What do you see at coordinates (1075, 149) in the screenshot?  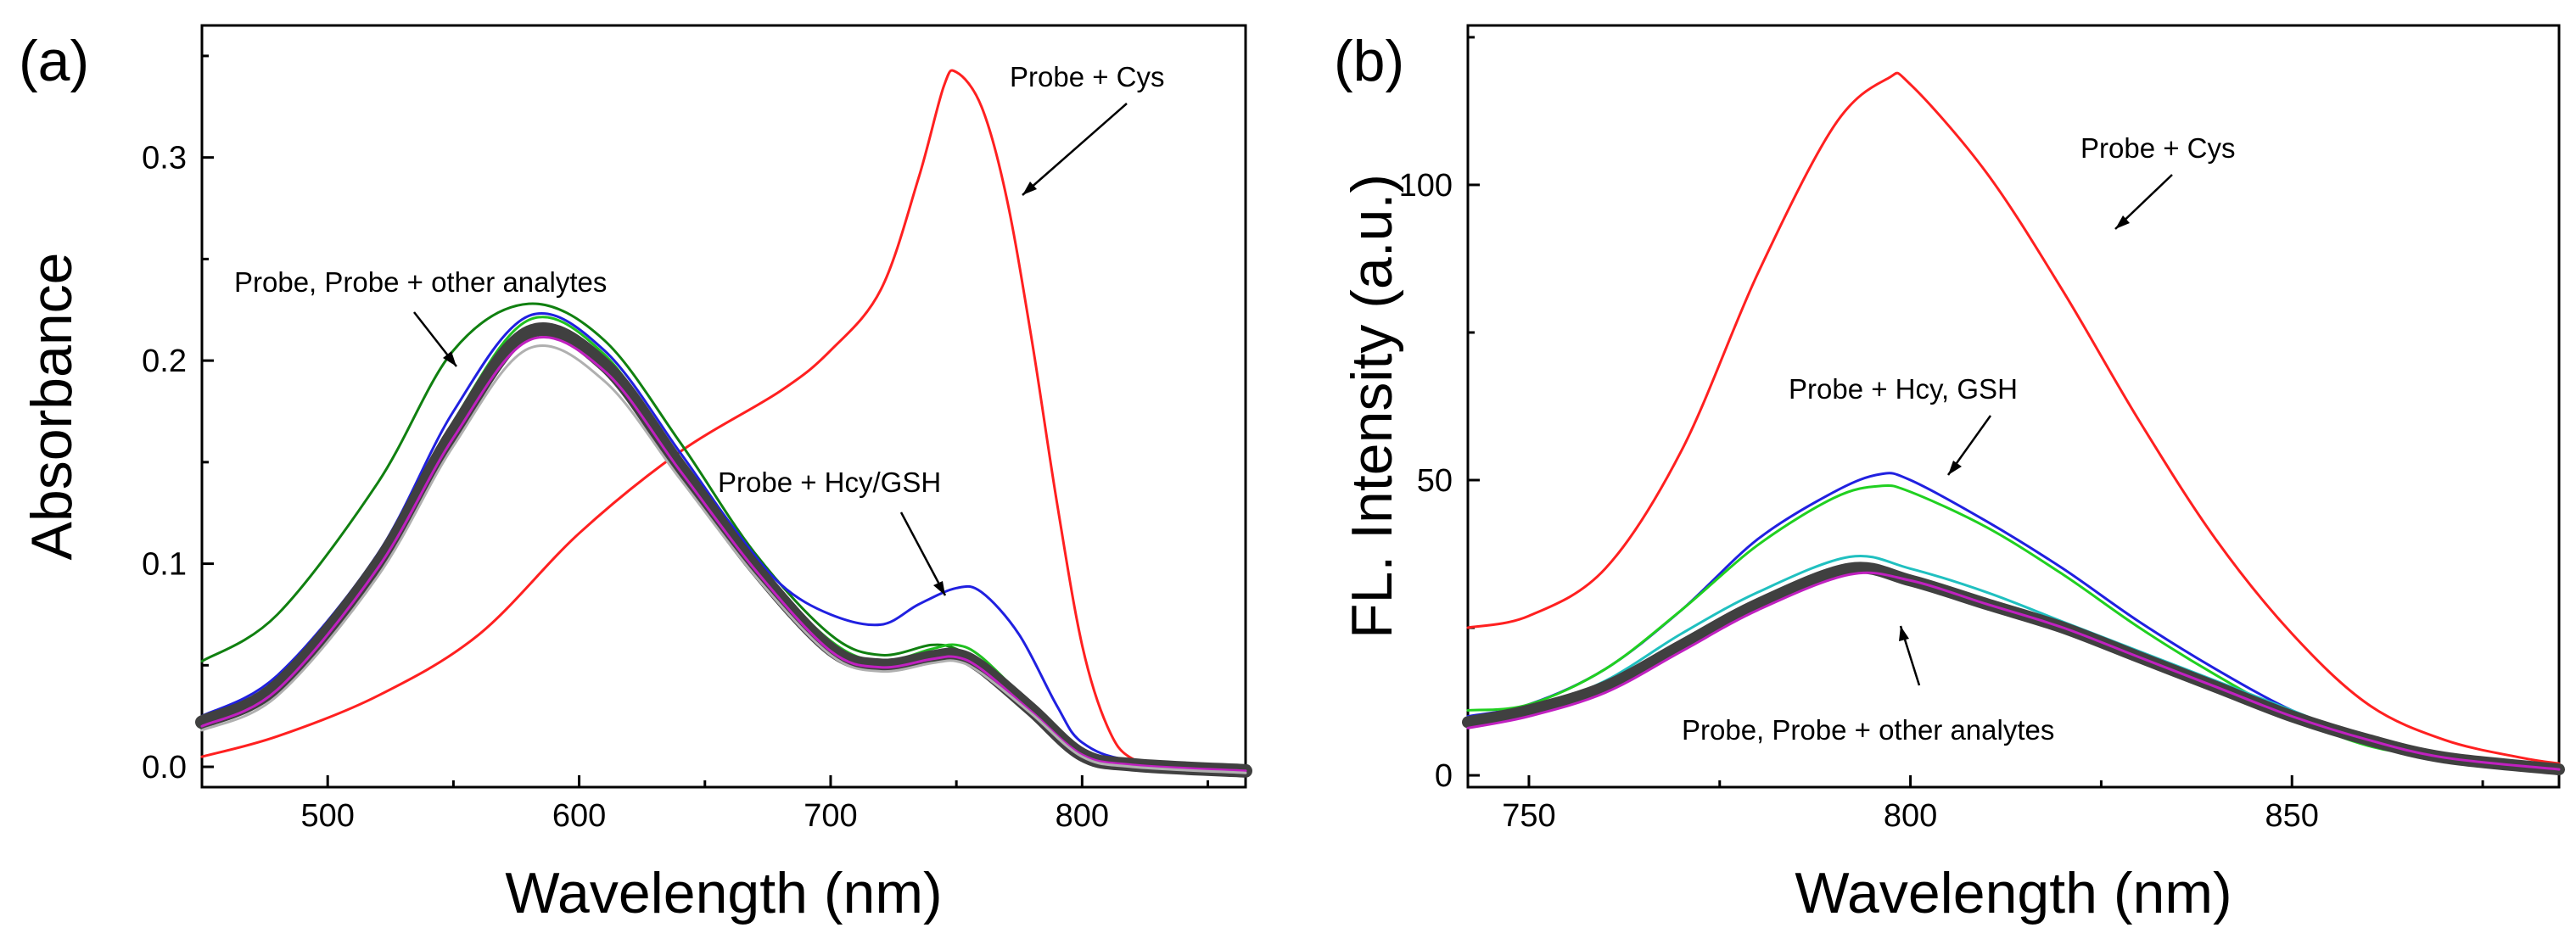 I see `annotation-probe-cys-arrow` at bounding box center [1075, 149].